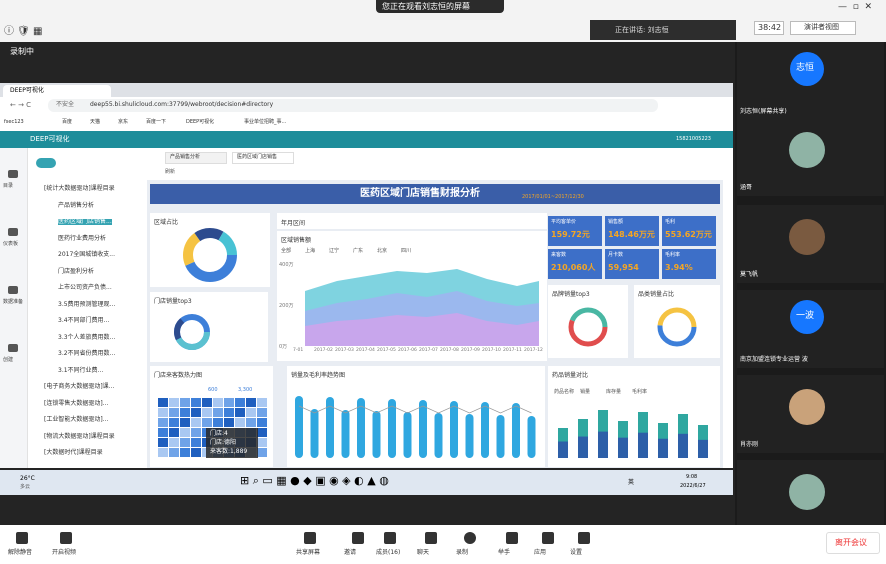  What do you see at coordinates (564, 392) in the screenshot?
I see `legend-item: 药品名称` at bounding box center [564, 392].